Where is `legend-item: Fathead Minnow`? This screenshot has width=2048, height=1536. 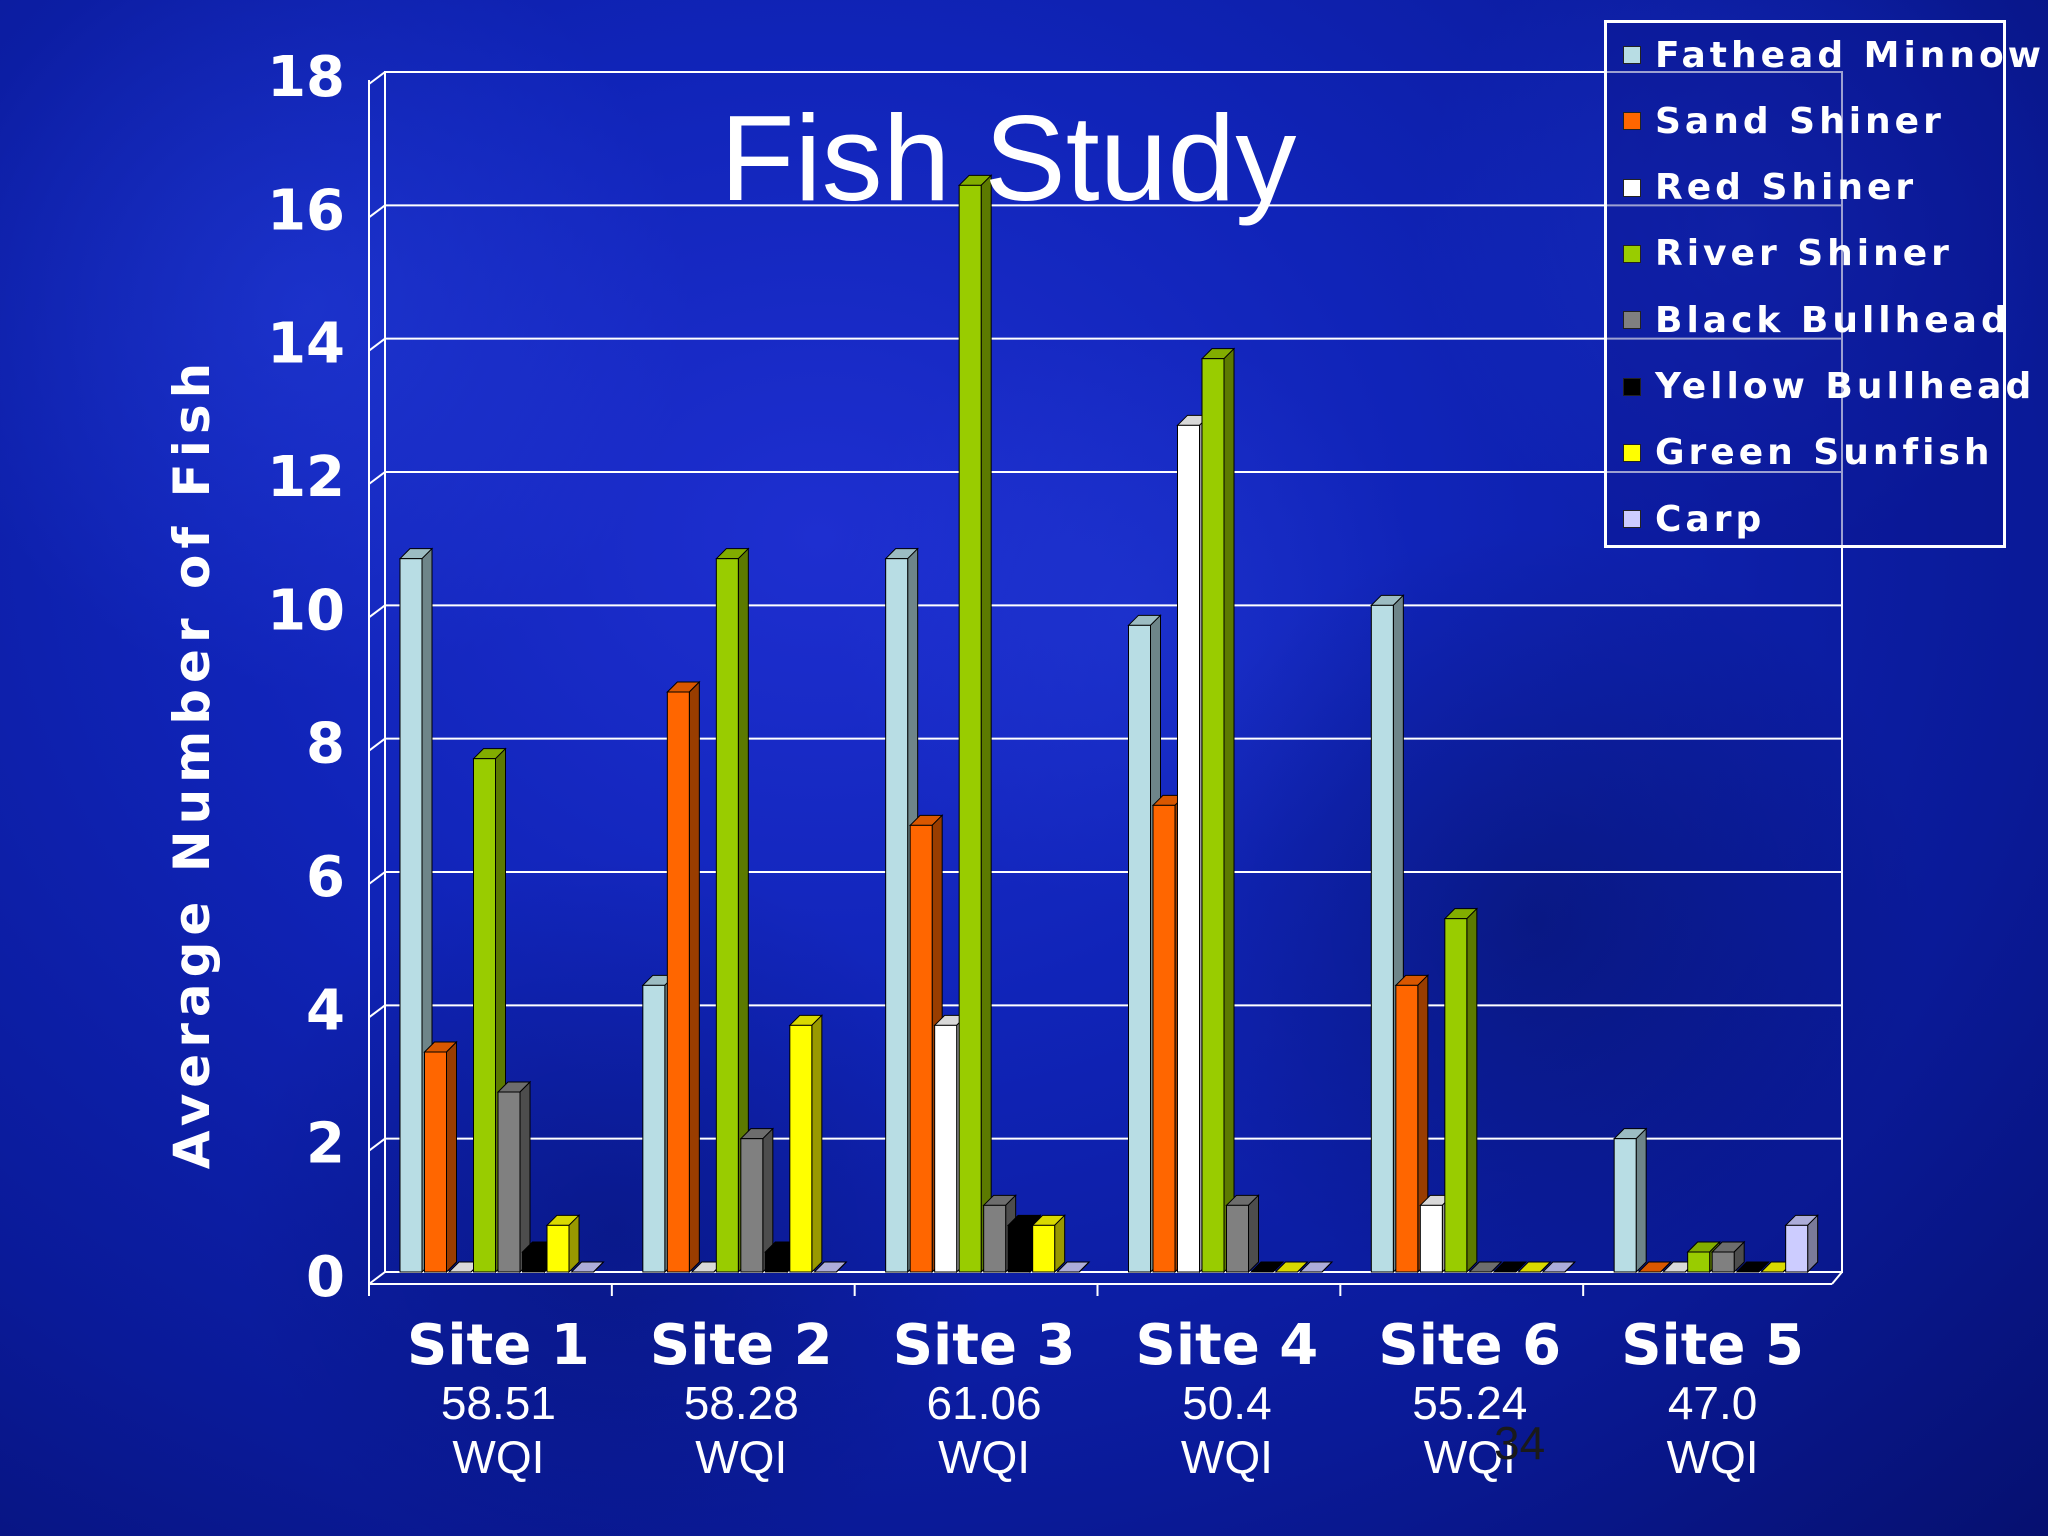 legend-item: Fathead Minnow is located at coordinates (1834, 55).